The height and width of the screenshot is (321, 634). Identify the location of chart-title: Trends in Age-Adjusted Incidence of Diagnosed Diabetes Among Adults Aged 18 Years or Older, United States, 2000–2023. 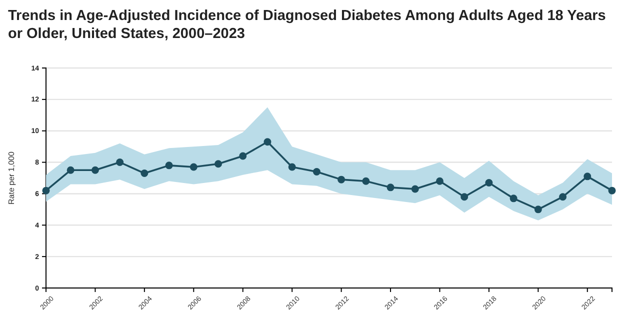
(307, 25).